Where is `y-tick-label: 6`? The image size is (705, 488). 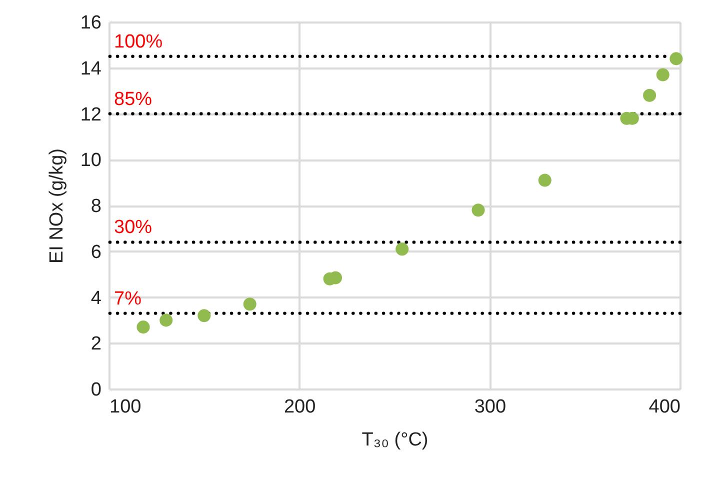 y-tick-label: 6 is located at coordinates (96, 252).